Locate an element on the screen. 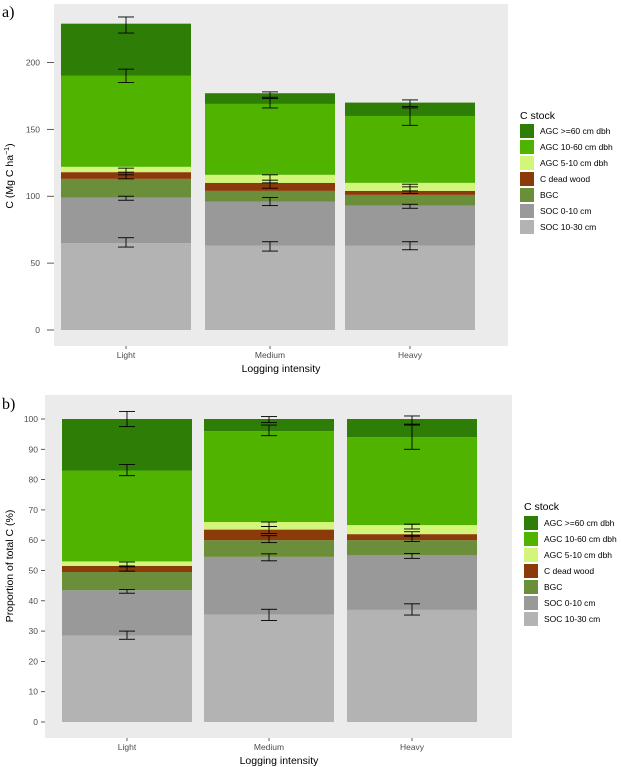 This screenshot has height=767, width=622. legend-label-a-6: SOC 10-30 cm is located at coordinates (568, 227).